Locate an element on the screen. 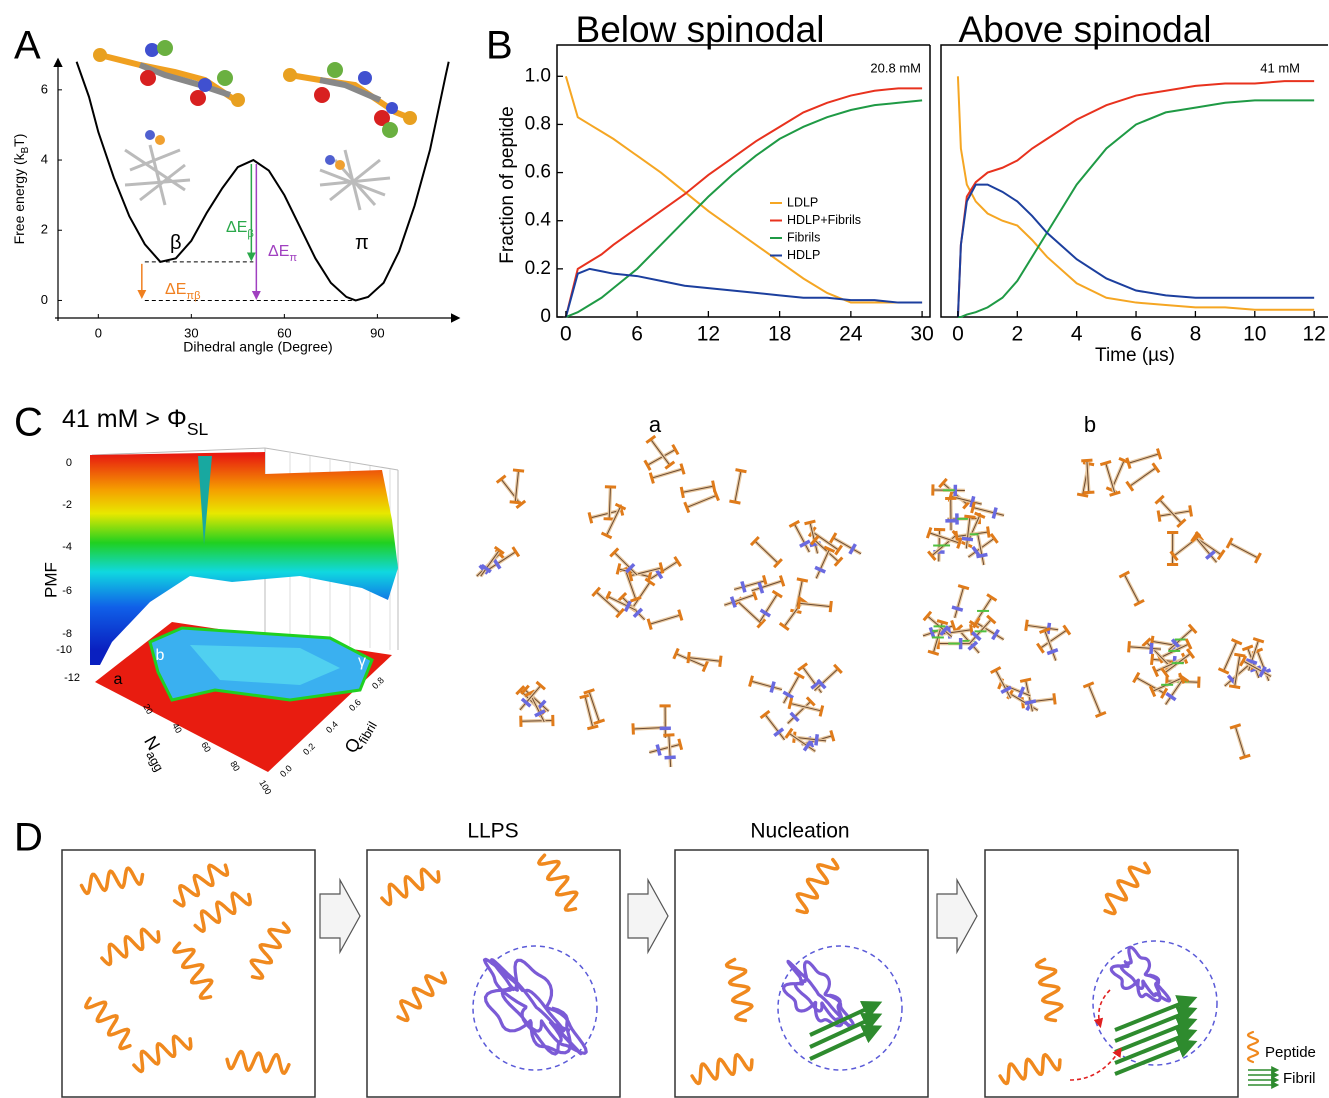  legend-label: Fibril is located at coordinates (1299, 1078).